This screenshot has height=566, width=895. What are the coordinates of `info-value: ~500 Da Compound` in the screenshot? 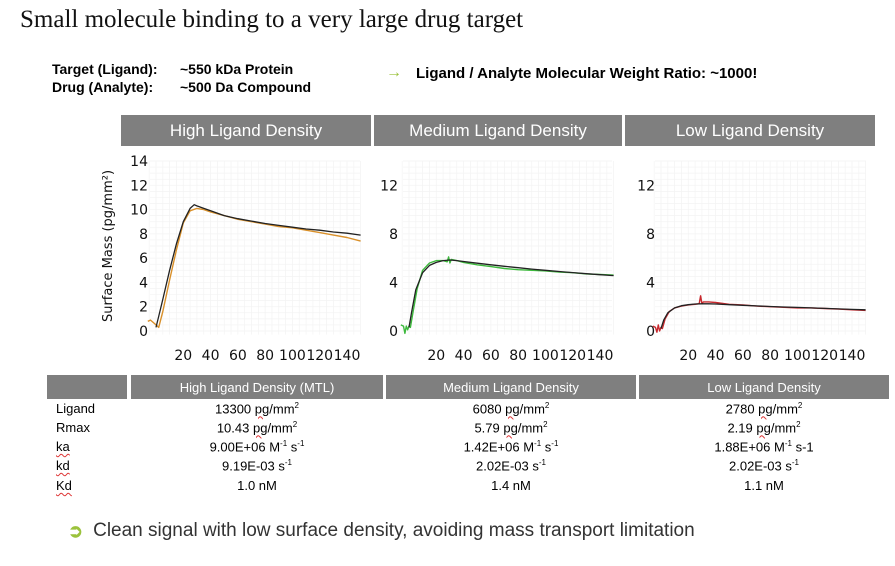 It's located at (246, 87).